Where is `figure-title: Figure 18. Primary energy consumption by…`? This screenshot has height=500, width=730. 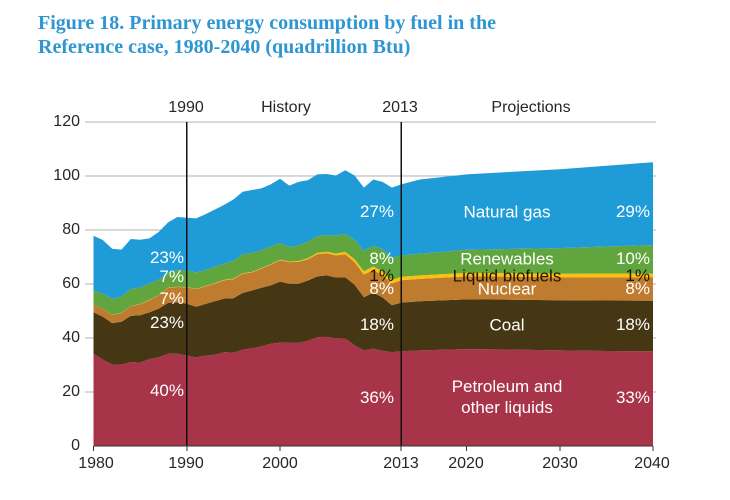 figure-title: Figure 18. Primary energy consumption by… is located at coordinates (267, 35).